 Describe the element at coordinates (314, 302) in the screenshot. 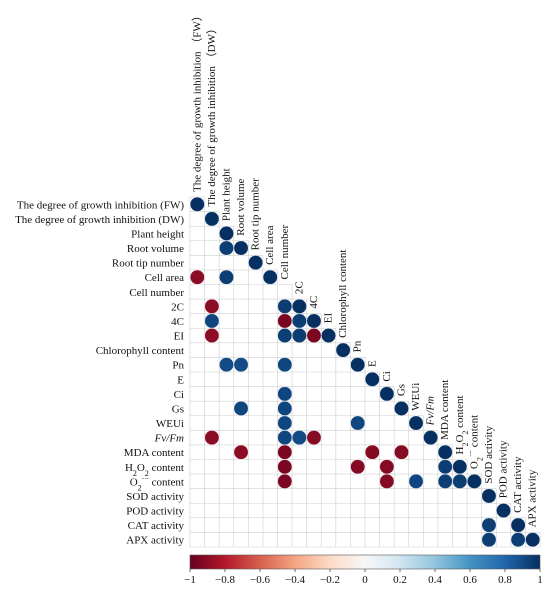

I see `column-label: 4C` at that location.